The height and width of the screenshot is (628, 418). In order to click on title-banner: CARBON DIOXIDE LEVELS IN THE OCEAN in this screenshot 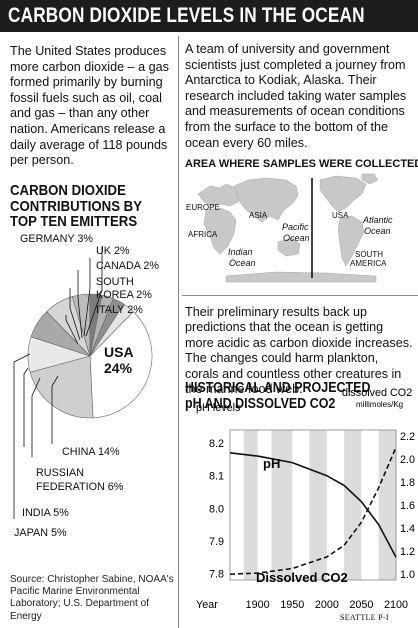, I will do `click(209, 16)`.